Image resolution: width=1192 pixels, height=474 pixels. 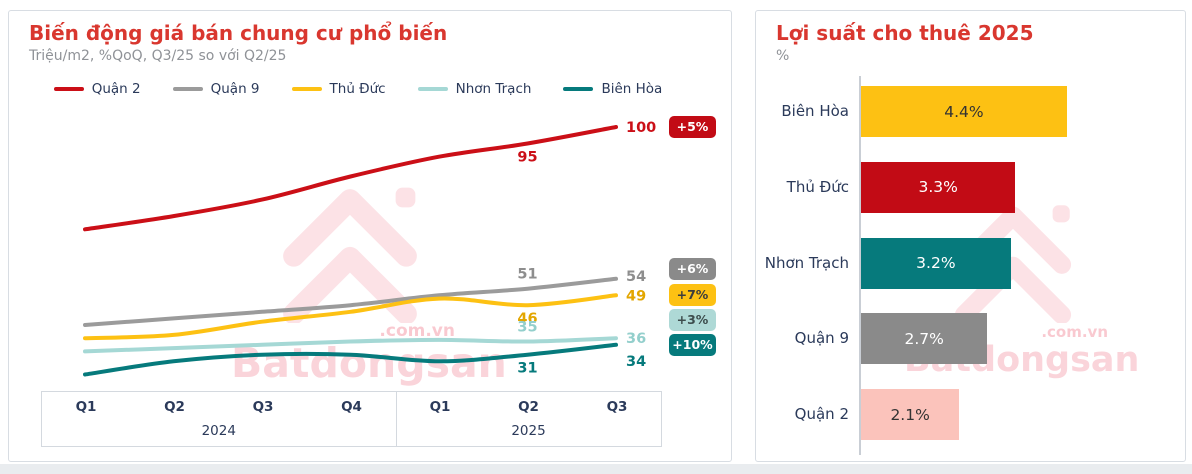 What do you see at coordinates (636, 296) in the screenshot?
I see `series-end-label: 49` at bounding box center [636, 296].